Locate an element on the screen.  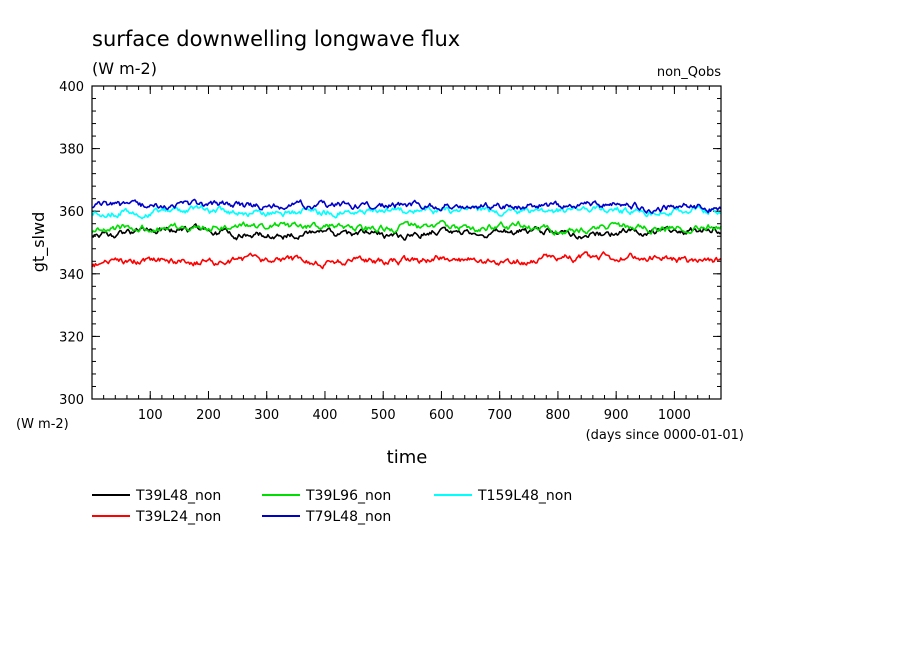
y-axis-label: gt_slwd is located at coordinates (39, 242).